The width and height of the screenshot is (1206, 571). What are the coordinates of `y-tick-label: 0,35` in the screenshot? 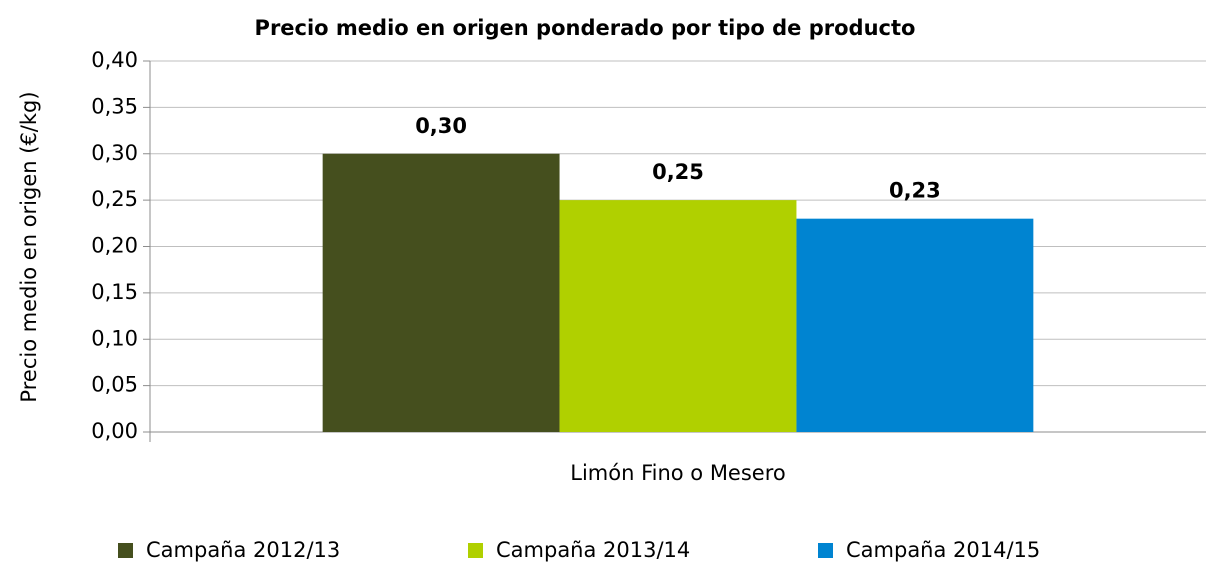 It's located at (114, 106).